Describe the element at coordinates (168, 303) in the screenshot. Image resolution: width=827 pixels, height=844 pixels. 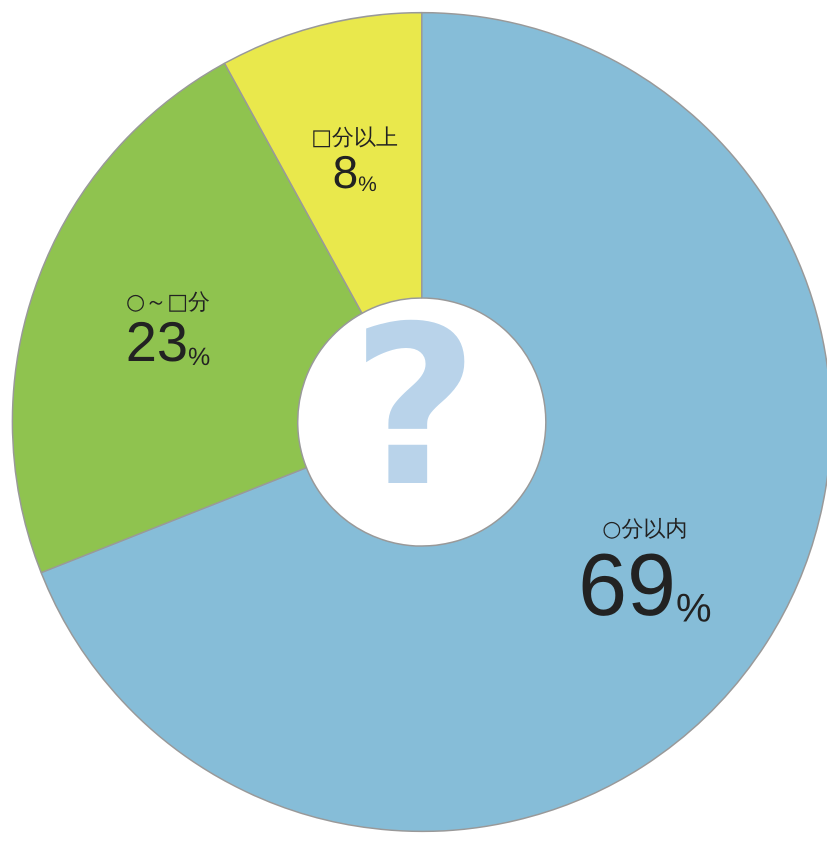
I see `slice-label: ○～□分` at that location.